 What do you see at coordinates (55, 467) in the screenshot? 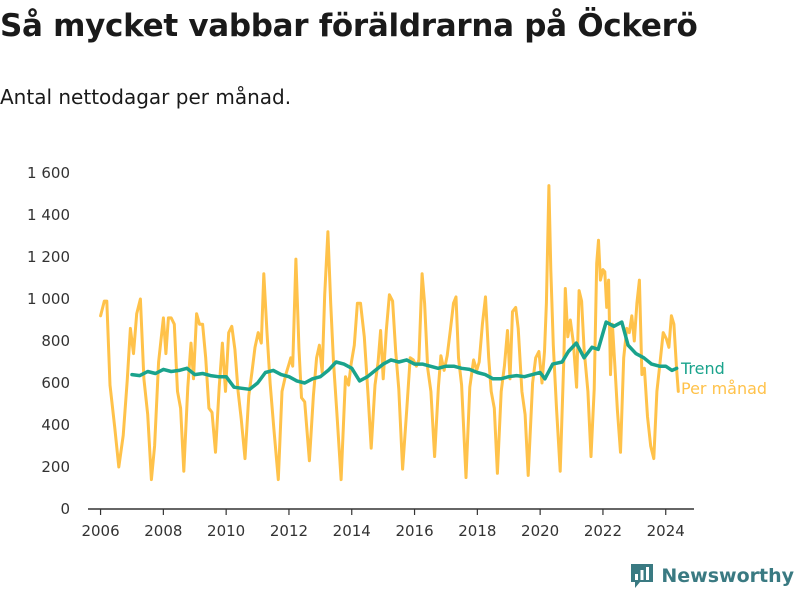
I see `y-tick-label: 200` at bounding box center [55, 467].